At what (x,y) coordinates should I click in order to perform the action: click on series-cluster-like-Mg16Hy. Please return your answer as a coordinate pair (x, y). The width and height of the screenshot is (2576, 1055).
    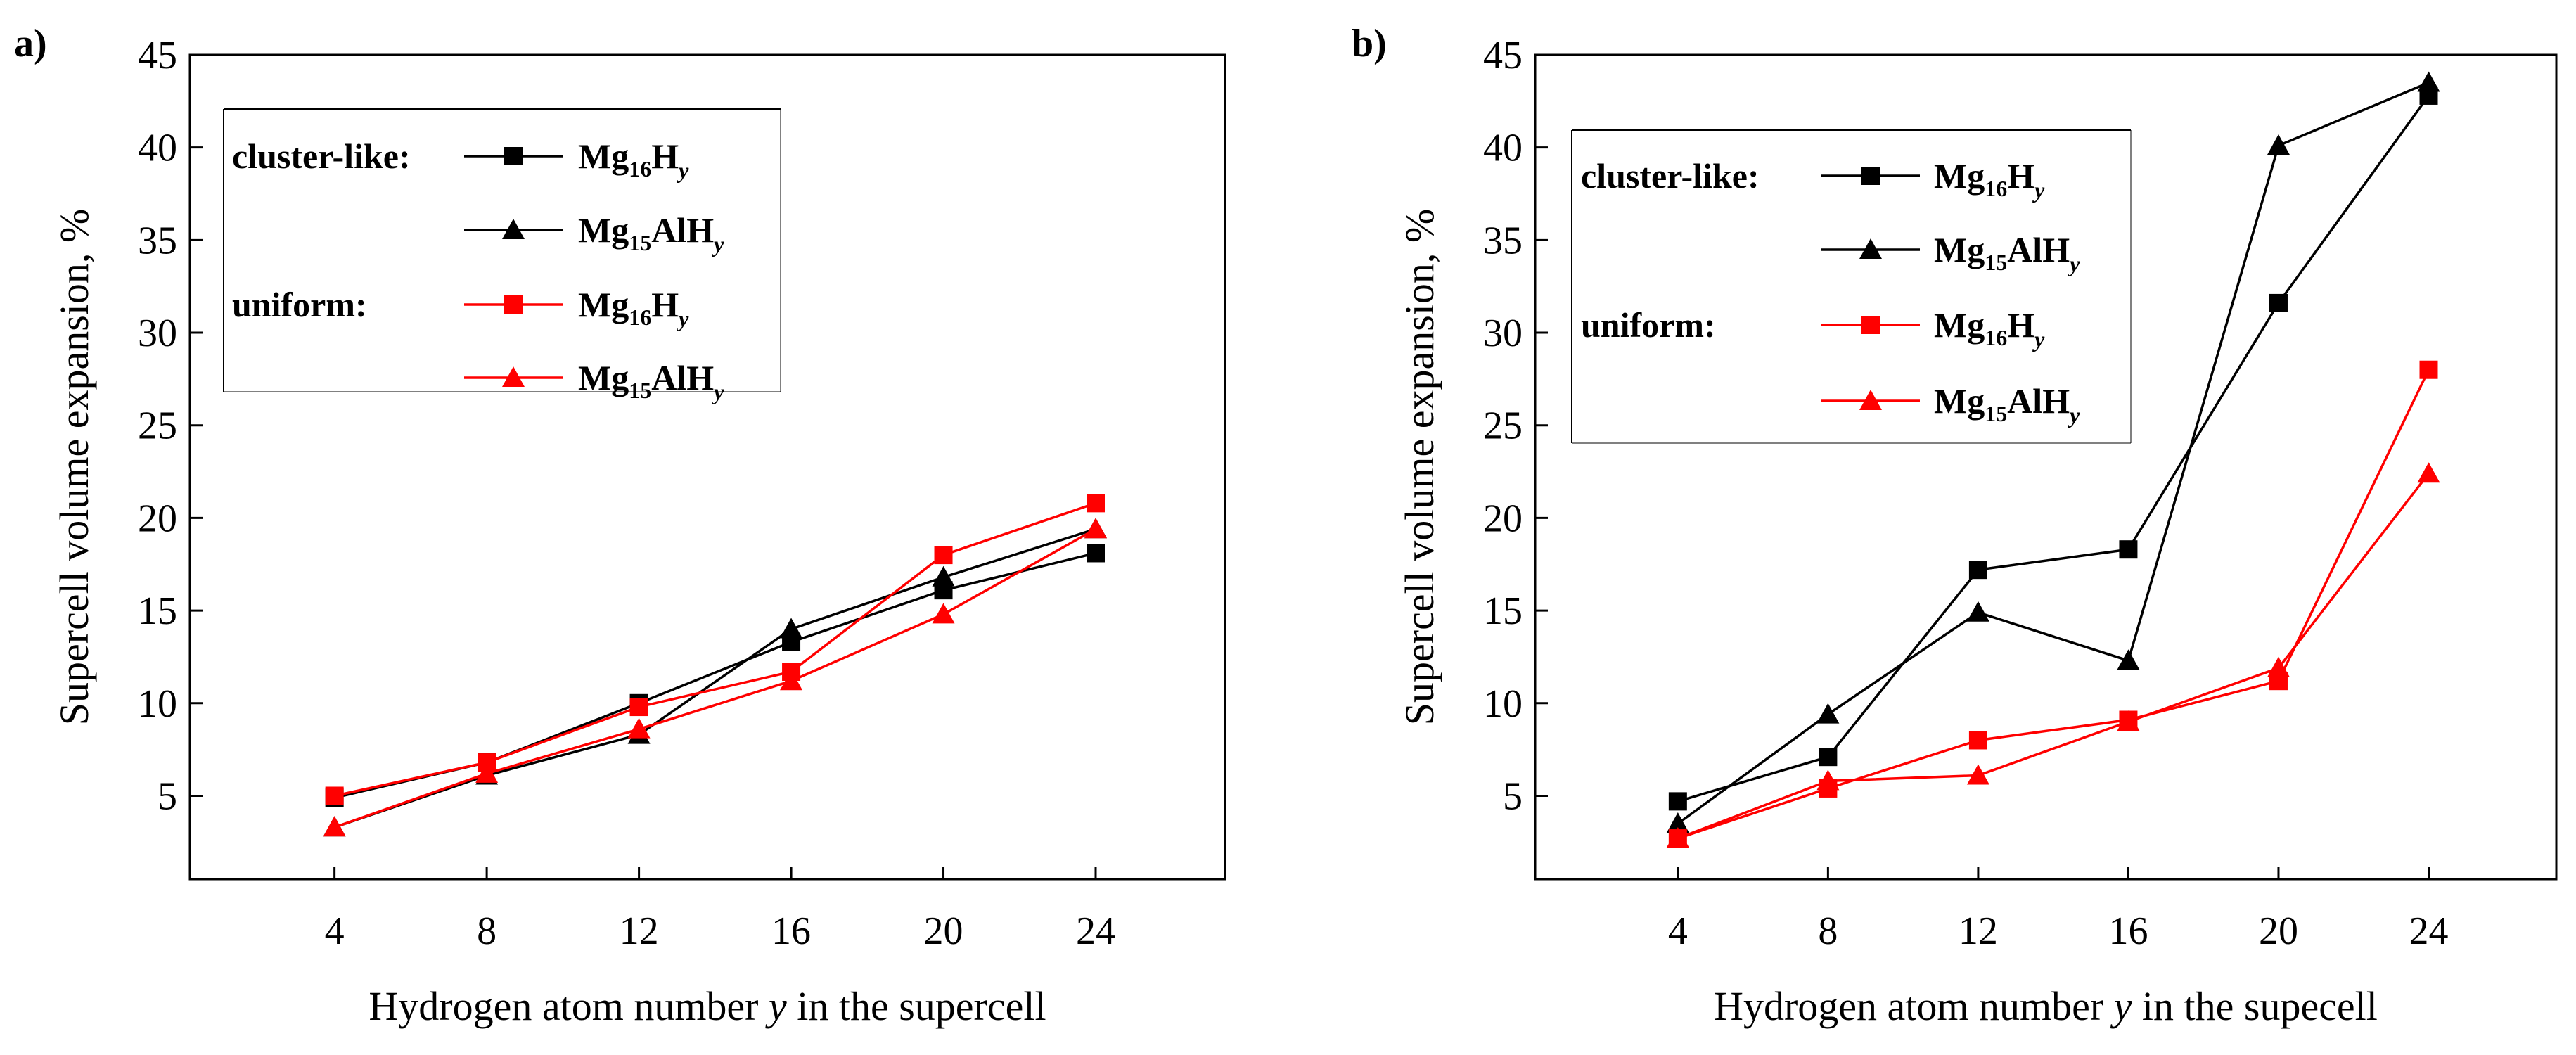
    Looking at the image, I should click on (715, 675).